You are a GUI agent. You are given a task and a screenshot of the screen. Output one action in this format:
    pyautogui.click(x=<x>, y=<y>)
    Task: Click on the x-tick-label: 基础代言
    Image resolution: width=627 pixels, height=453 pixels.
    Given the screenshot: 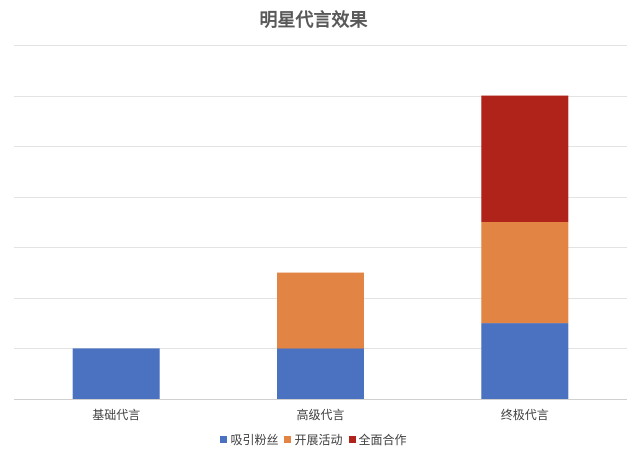 What is the action you would take?
    pyautogui.click(x=116, y=415)
    